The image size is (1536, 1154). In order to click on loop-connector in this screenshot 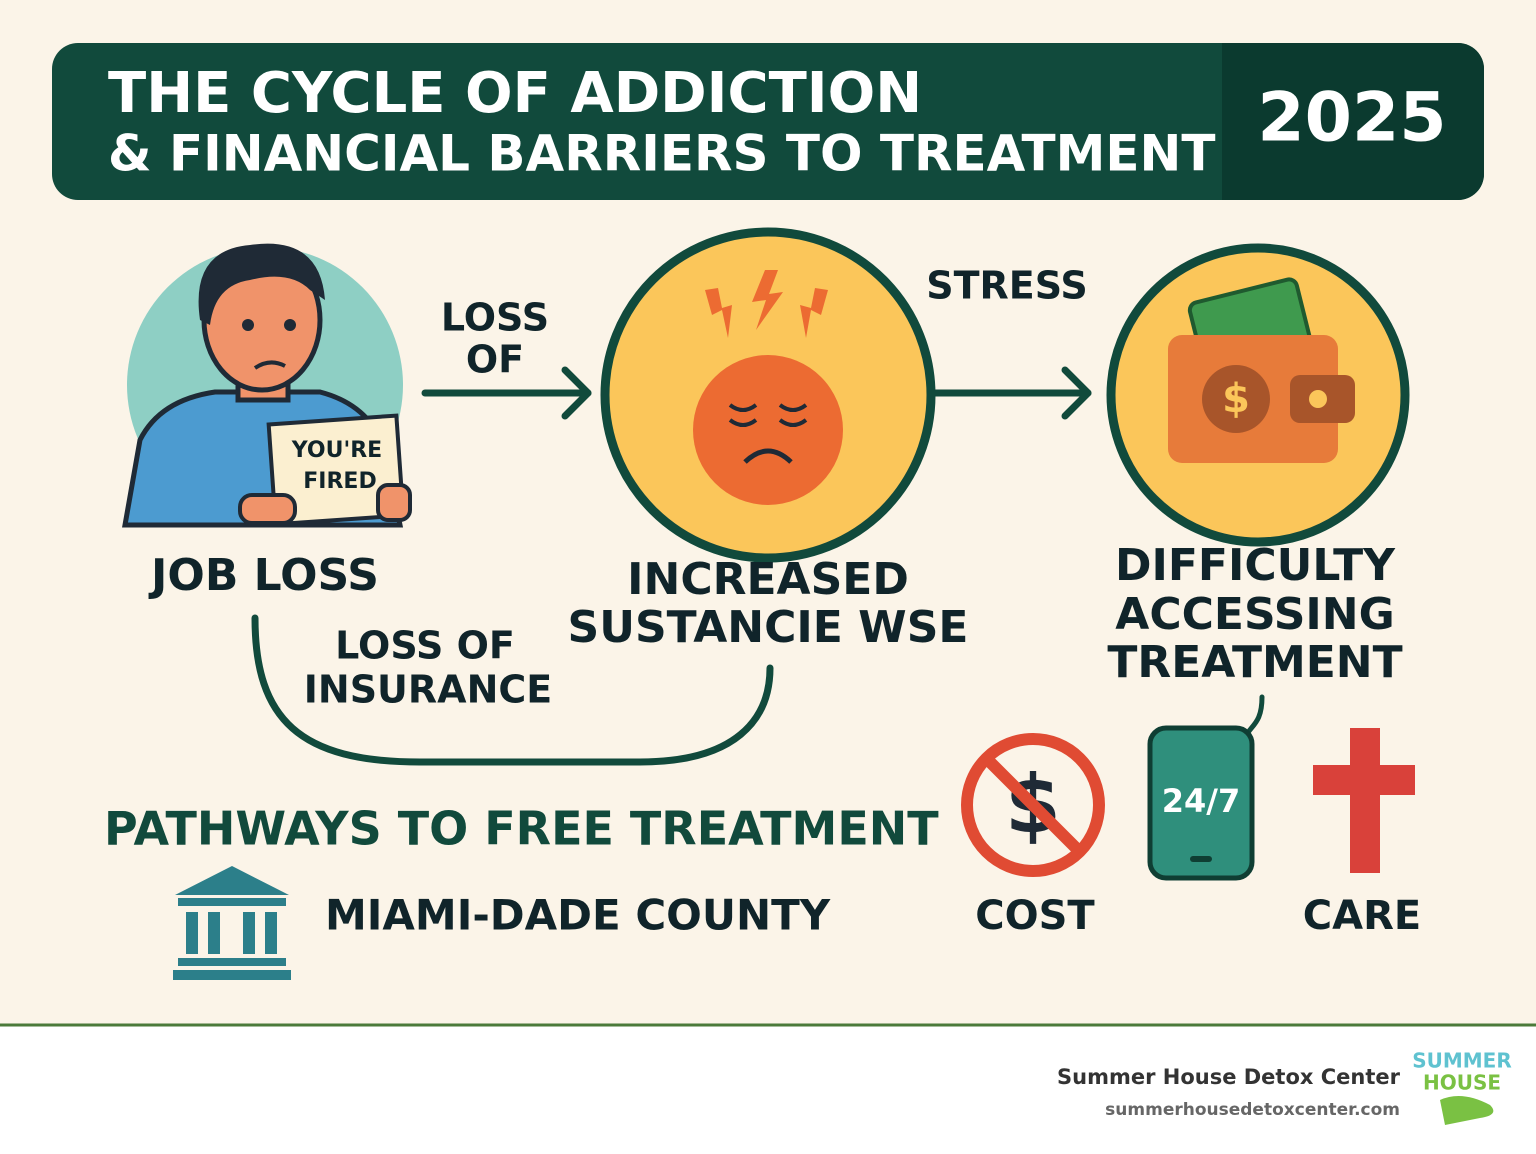, I will do `click(512, 690)`.